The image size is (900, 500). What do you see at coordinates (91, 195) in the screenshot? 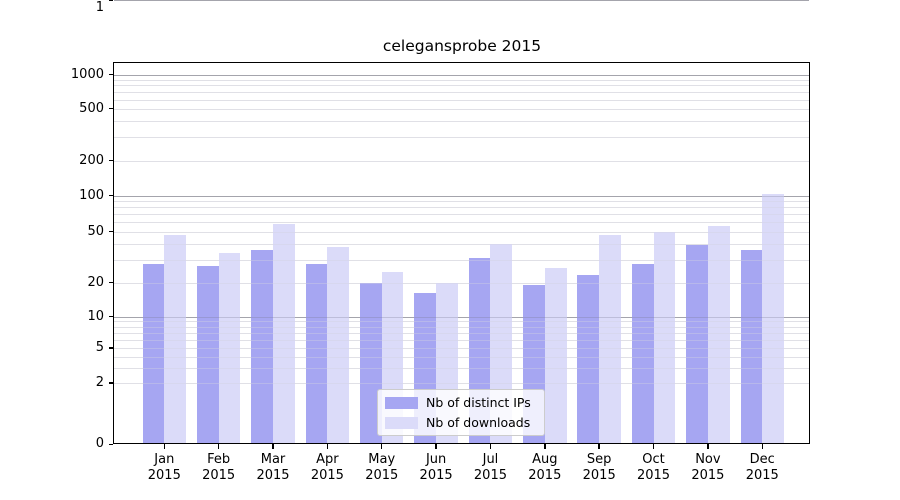
I see `y-tick-label-100: 100` at bounding box center [91, 195].